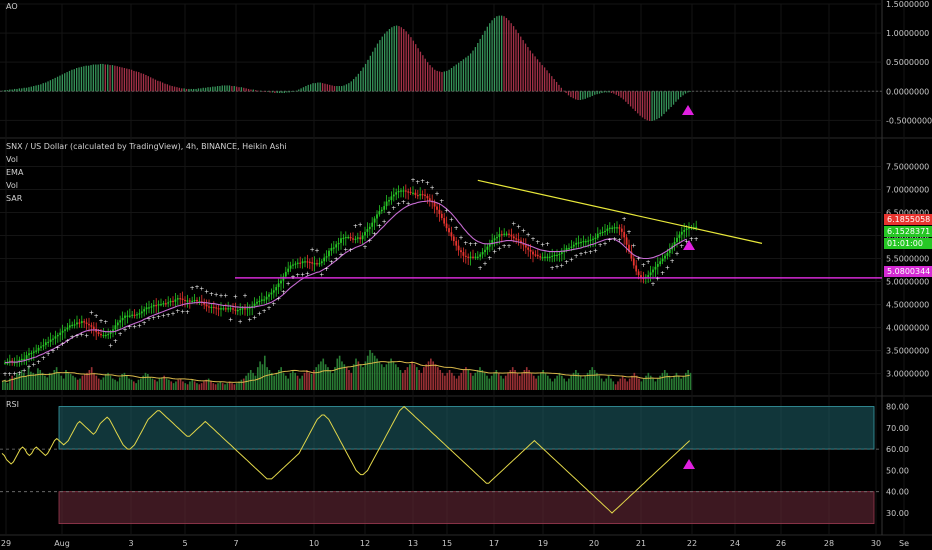 The height and width of the screenshot is (550, 932). I want to click on ao-tick-label: 0.5000000, so click(907, 62).